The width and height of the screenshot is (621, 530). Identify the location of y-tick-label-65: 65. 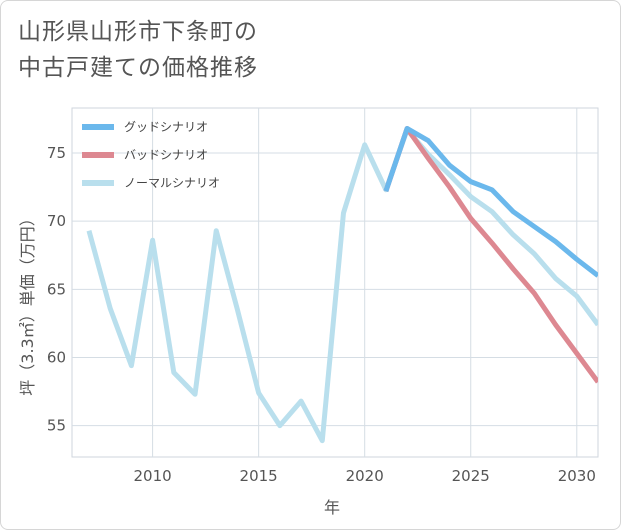
(56, 289).